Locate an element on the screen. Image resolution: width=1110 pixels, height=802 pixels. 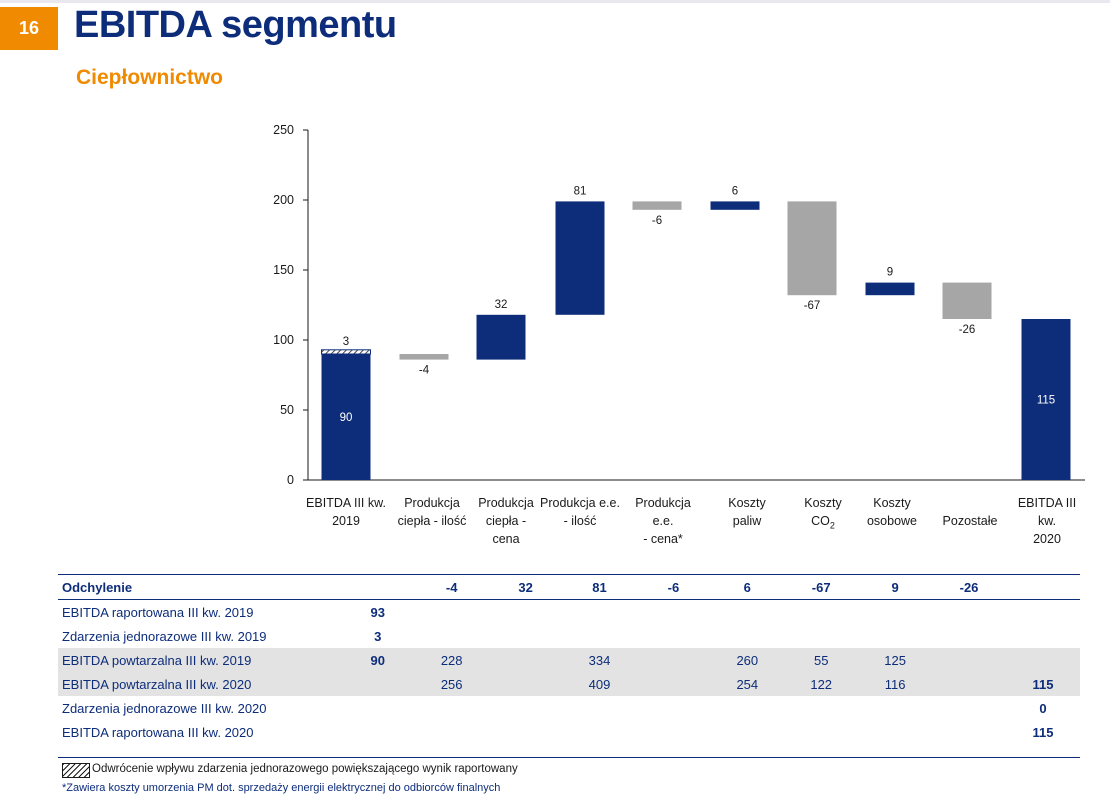
table-header-row: Odchylenie -4 32 81 -6 6 -67 9 -26 is located at coordinates (569, 587).